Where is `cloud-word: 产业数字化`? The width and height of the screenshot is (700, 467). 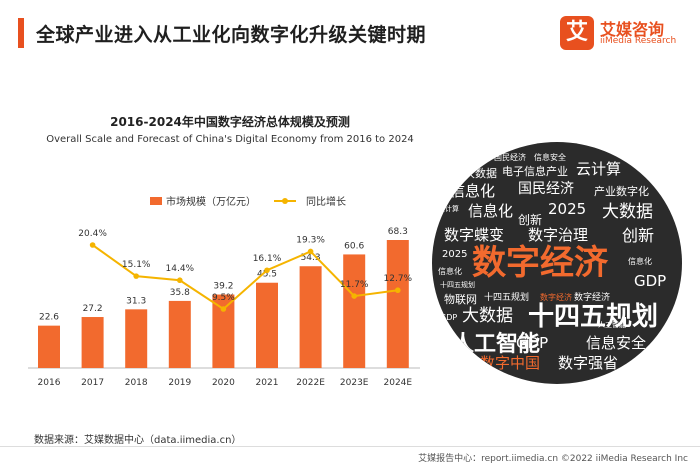 cloud-word: 产业数字化 is located at coordinates (621, 191).